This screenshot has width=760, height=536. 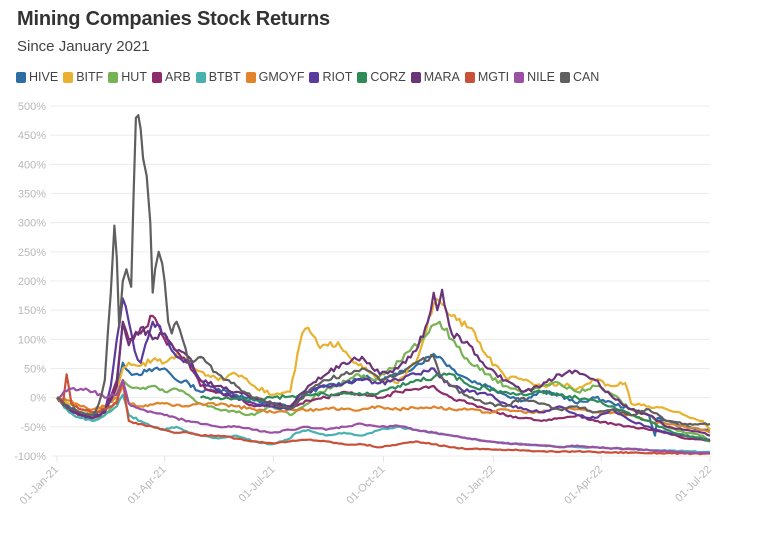 What do you see at coordinates (134, 77) in the screenshot?
I see `legend-label: HUT` at bounding box center [134, 77].